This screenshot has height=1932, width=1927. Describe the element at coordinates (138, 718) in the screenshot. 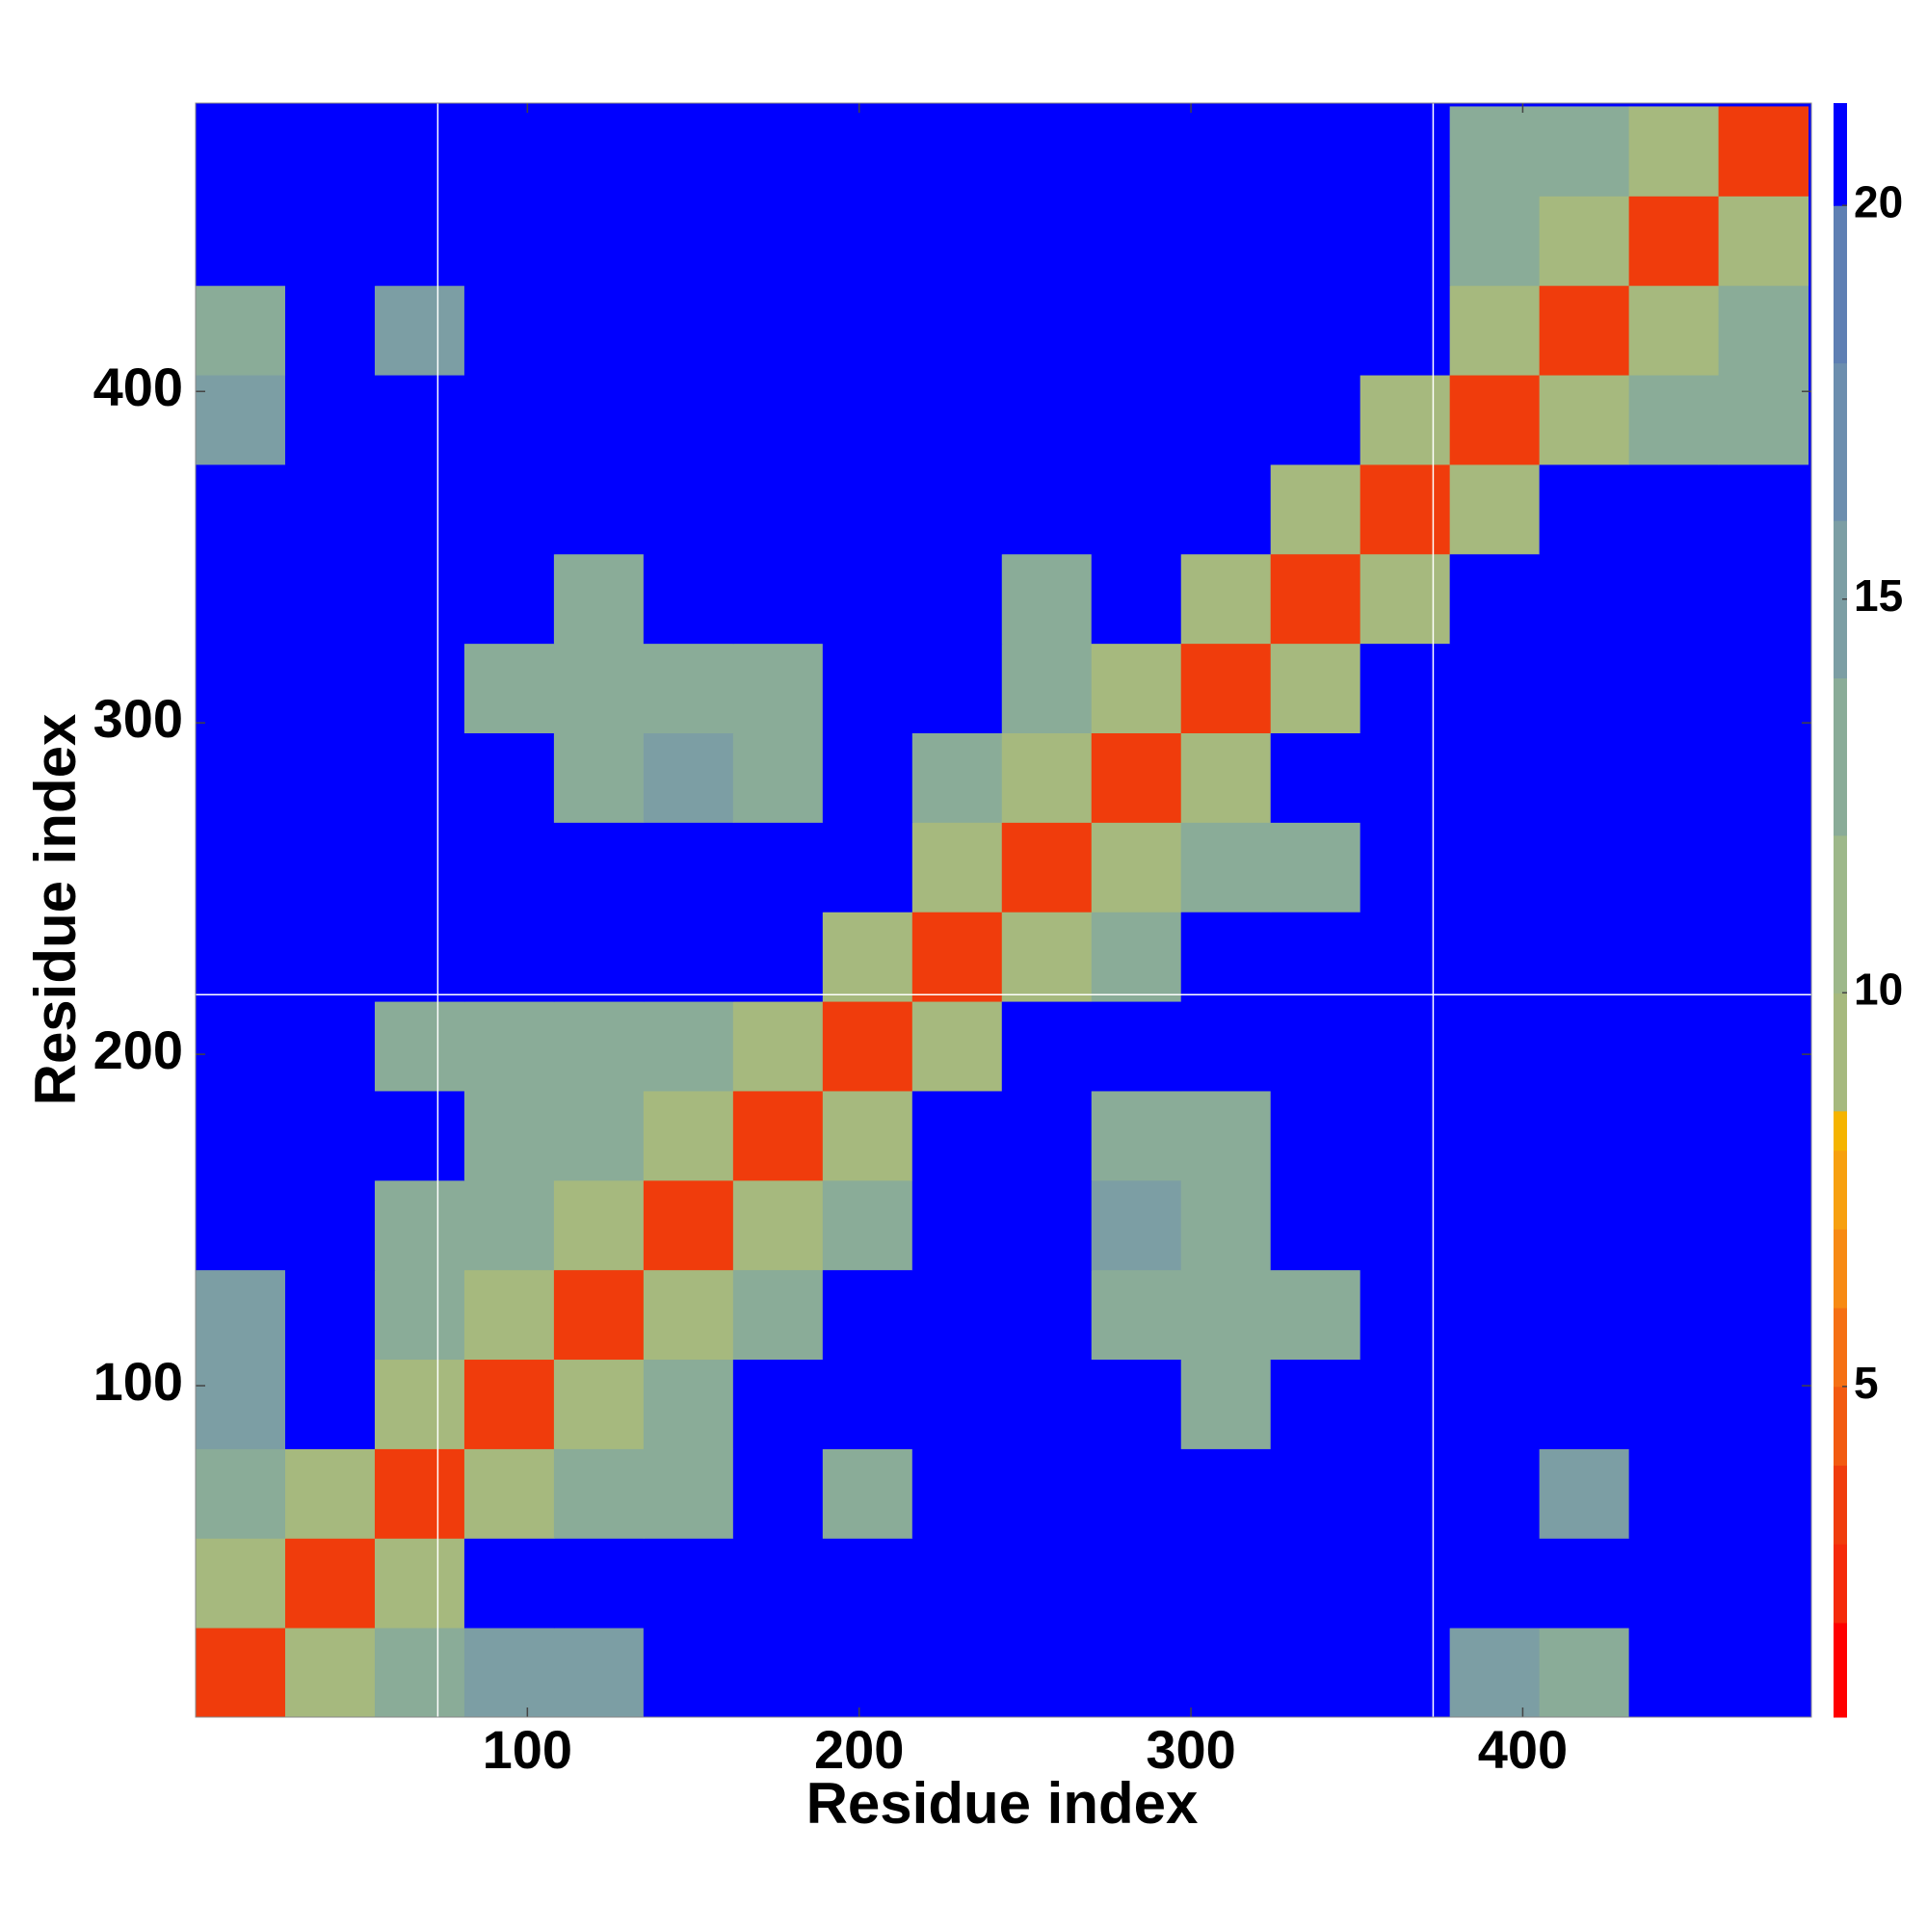

I see `y-tick-label: 300` at that location.